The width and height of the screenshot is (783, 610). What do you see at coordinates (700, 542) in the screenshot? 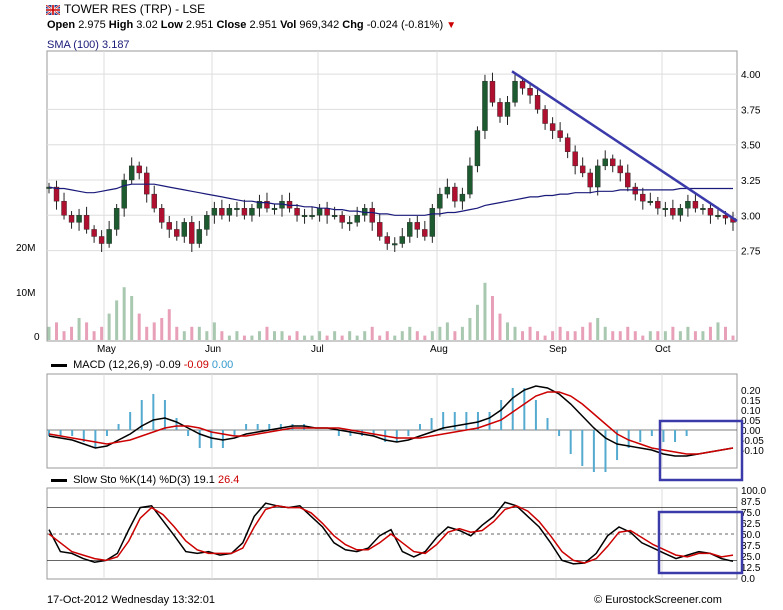
I see `sto-highlight-box` at bounding box center [700, 542].